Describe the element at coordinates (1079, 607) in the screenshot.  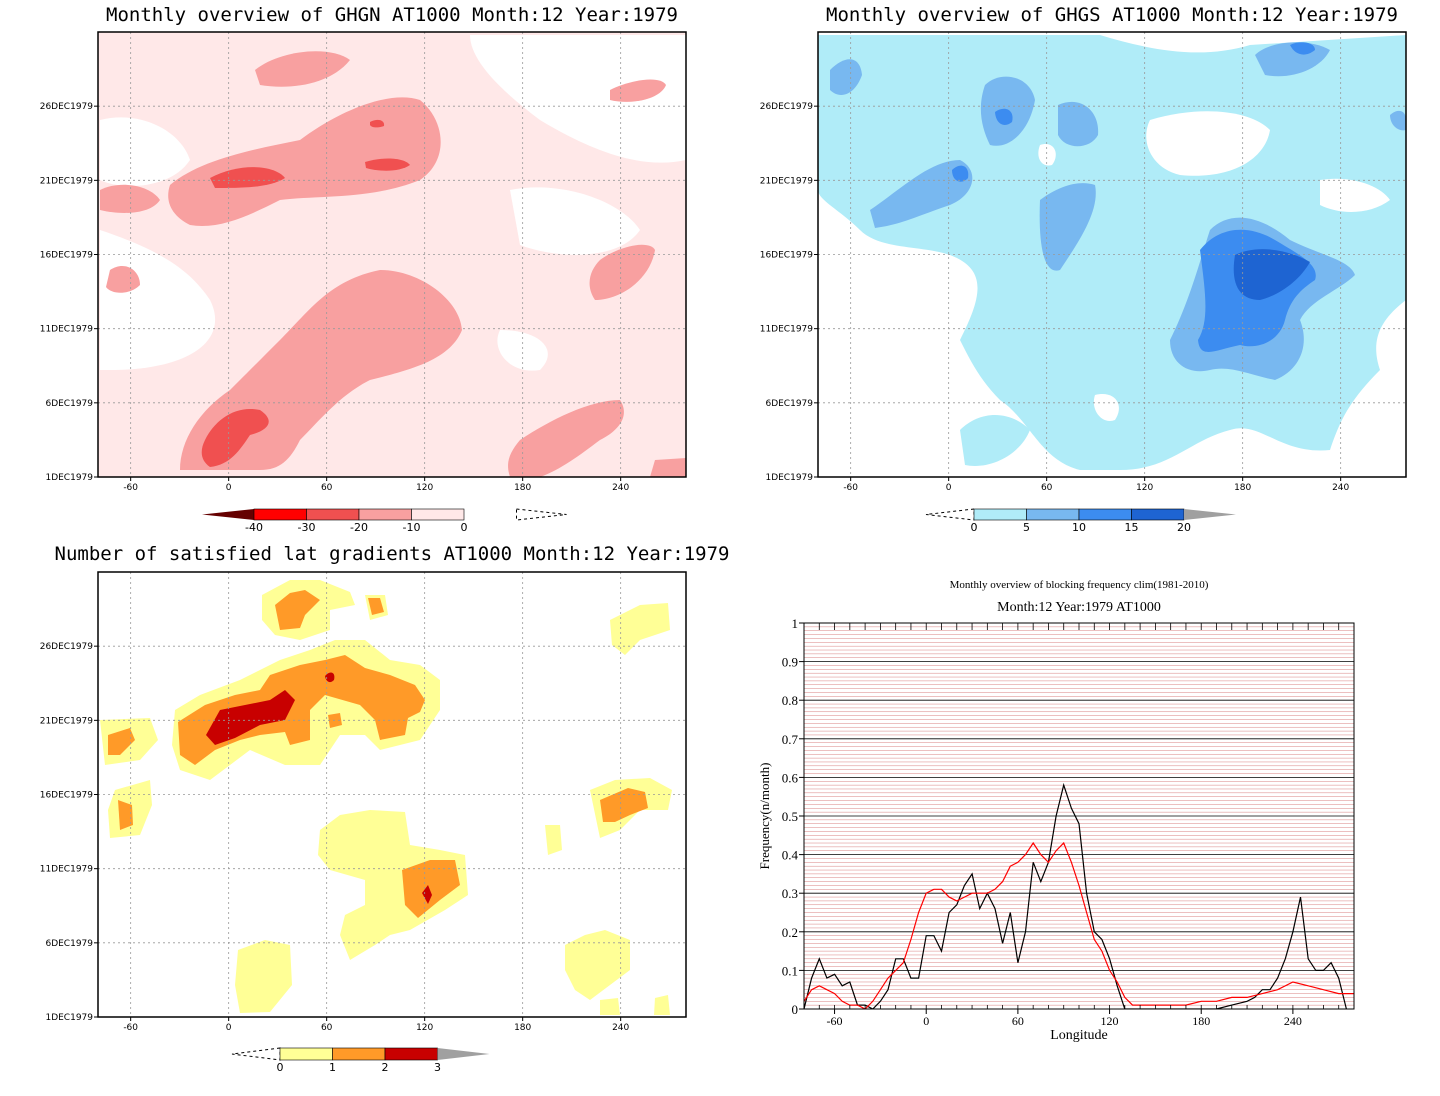
I see `frequency-subtitle: Month:12 Year:1979 AT1000` at that location.